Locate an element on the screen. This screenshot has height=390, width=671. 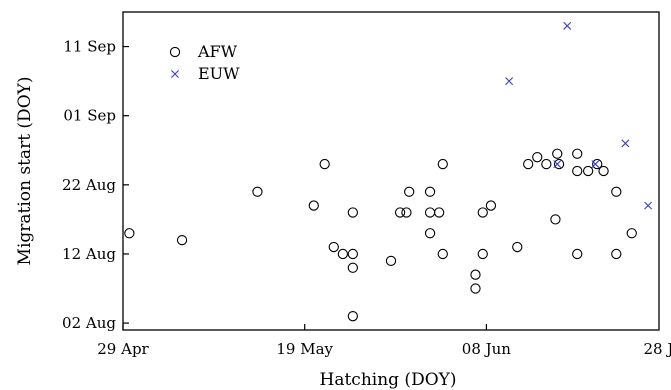
x-axis: 29 Apr 19 May 08 Jun 28 Jun is located at coordinates (384, 341).